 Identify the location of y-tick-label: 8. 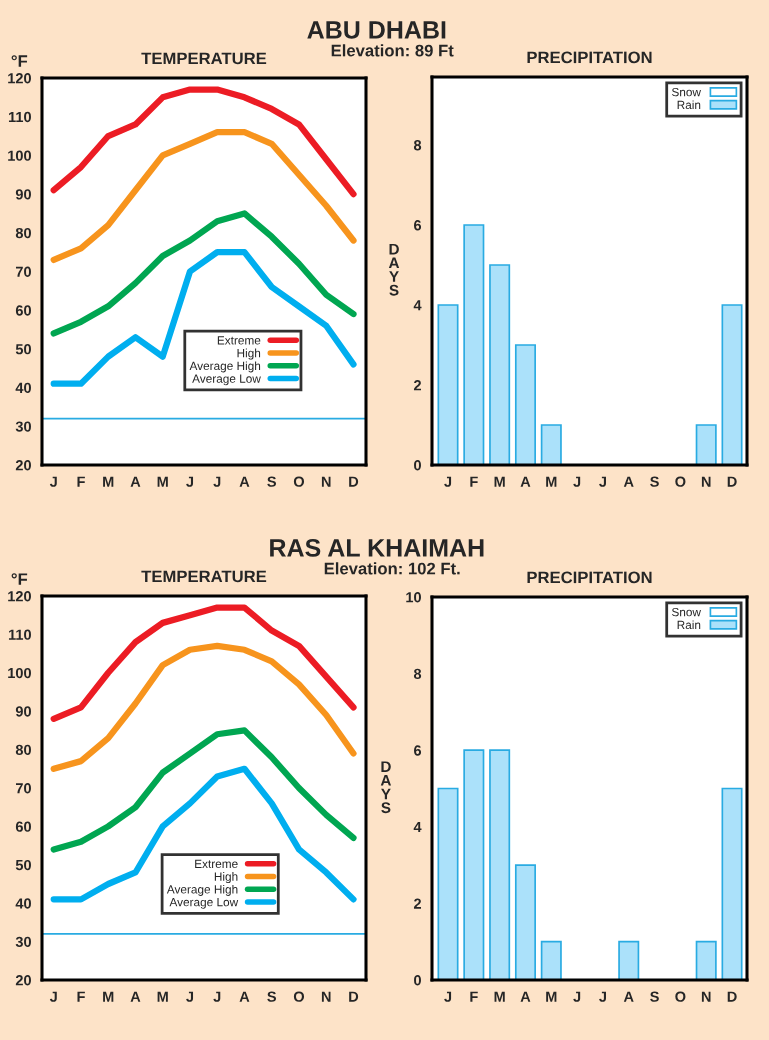
(417, 674).